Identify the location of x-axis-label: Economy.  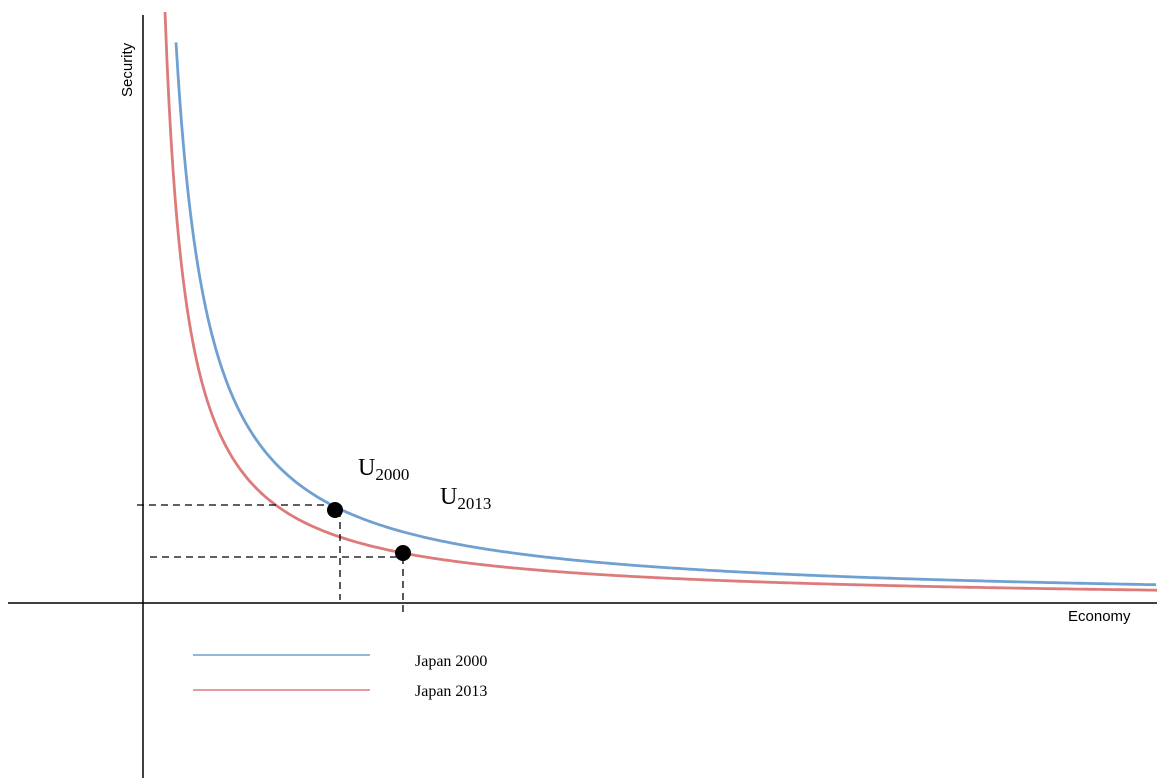
(1099, 616).